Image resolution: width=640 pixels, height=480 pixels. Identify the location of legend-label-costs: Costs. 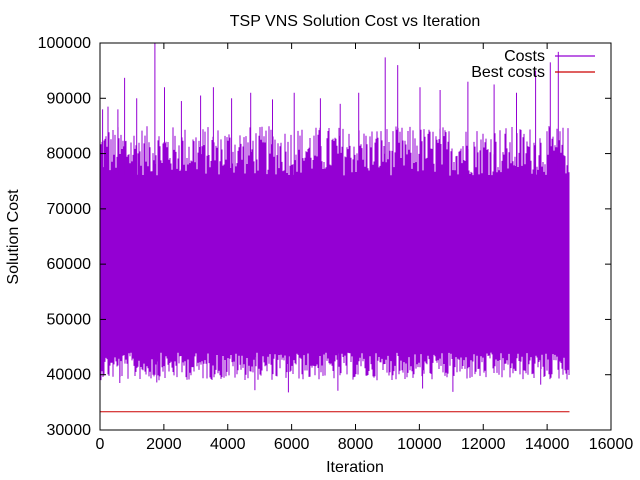
(524, 56).